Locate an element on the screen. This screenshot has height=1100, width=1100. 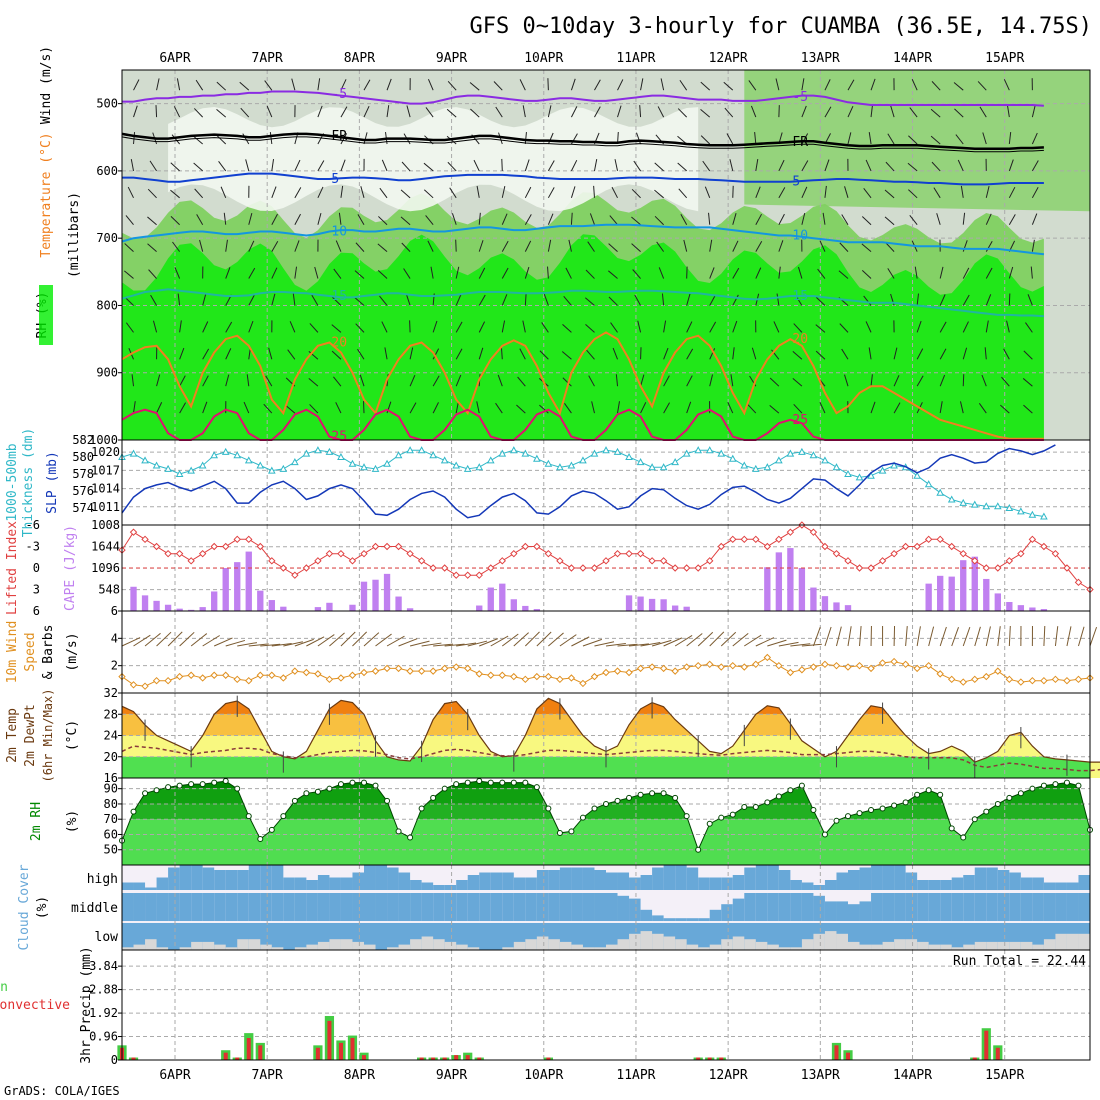
temperature-contour is located at coordinates (582, 303).